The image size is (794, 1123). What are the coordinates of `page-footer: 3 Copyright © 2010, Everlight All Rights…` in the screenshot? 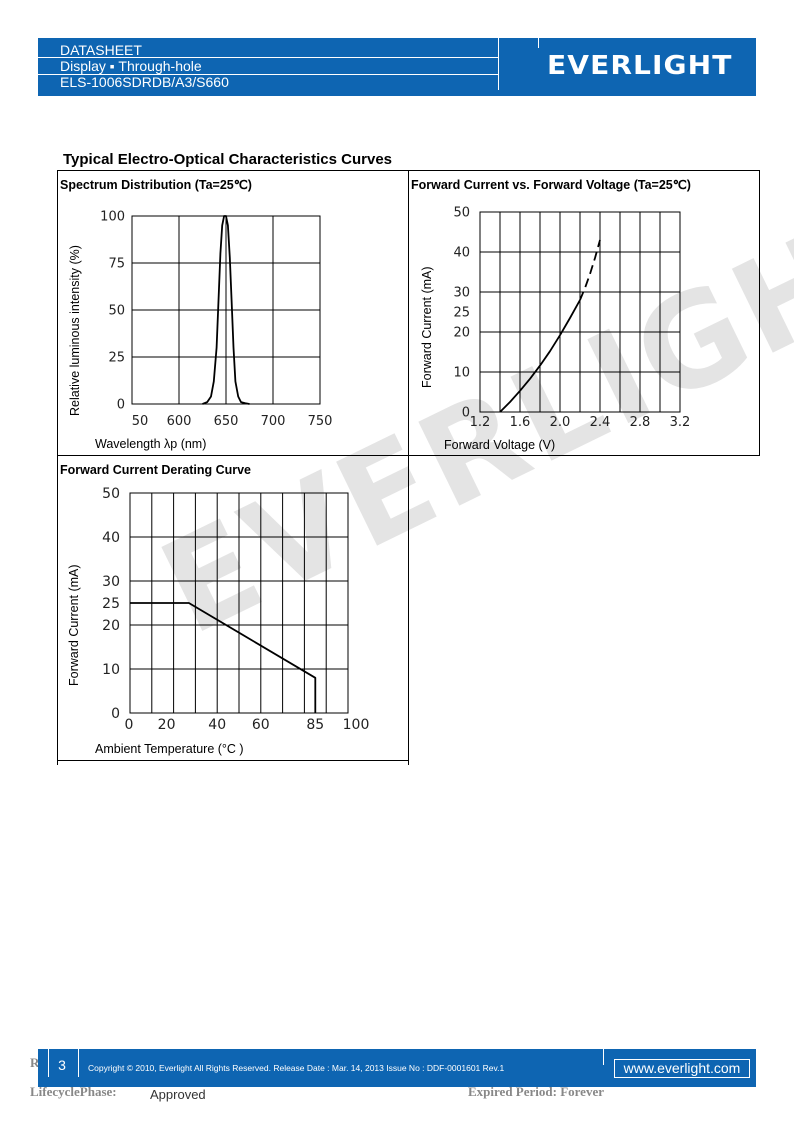 It's located at (397, 1068).